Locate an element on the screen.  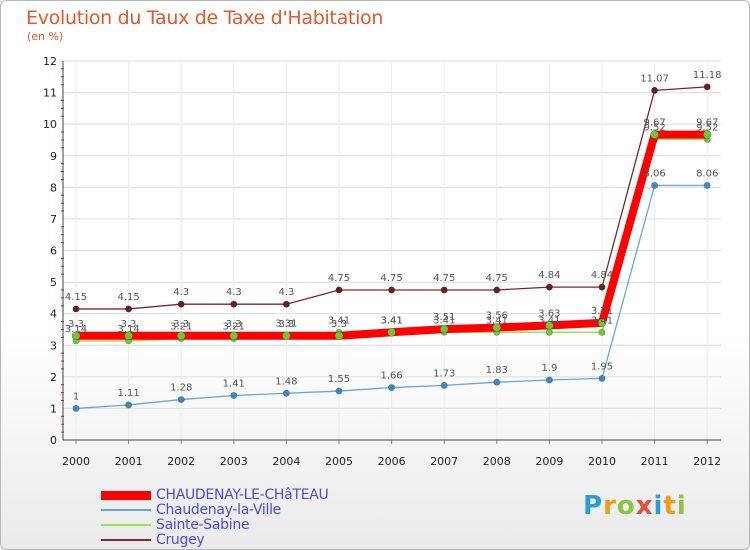
y-tick-label: 5 is located at coordinates (53, 282).